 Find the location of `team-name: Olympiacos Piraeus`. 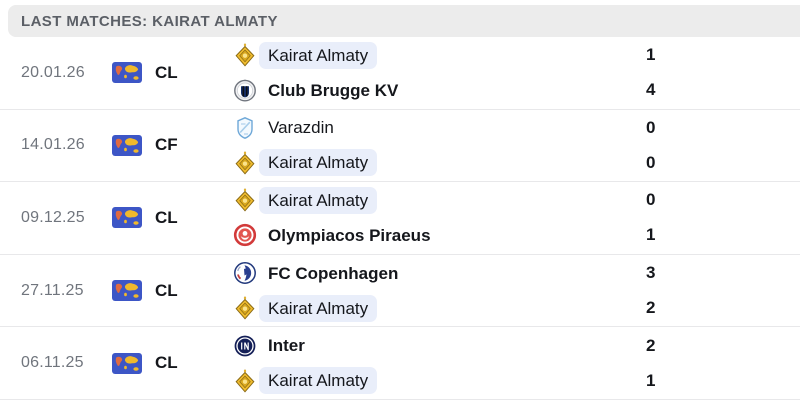

team-name: Olympiacos Piraeus is located at coordinates (349, 235).